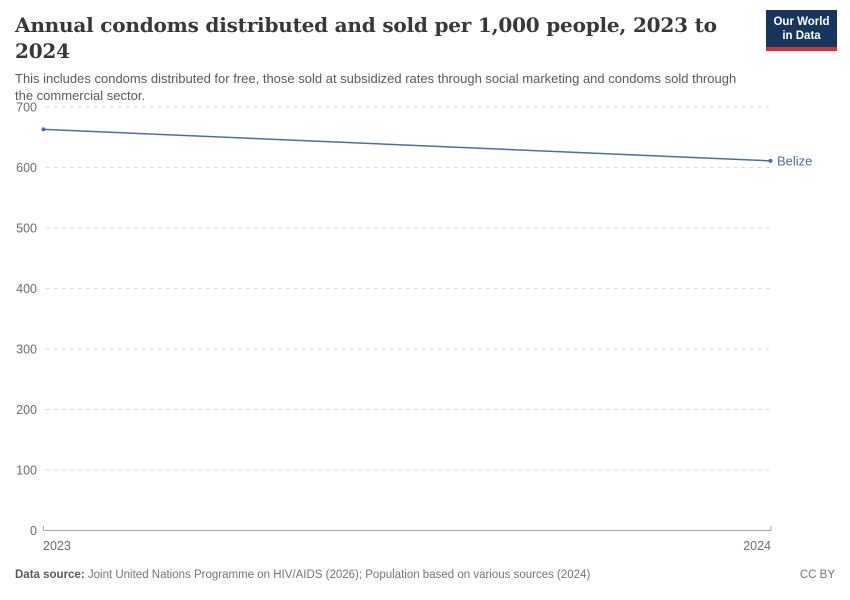  What do you see at coordinates (801, 22) in the screenshot?
I see `owid-logo-line1: Our World` at bounding box center [801, 22].